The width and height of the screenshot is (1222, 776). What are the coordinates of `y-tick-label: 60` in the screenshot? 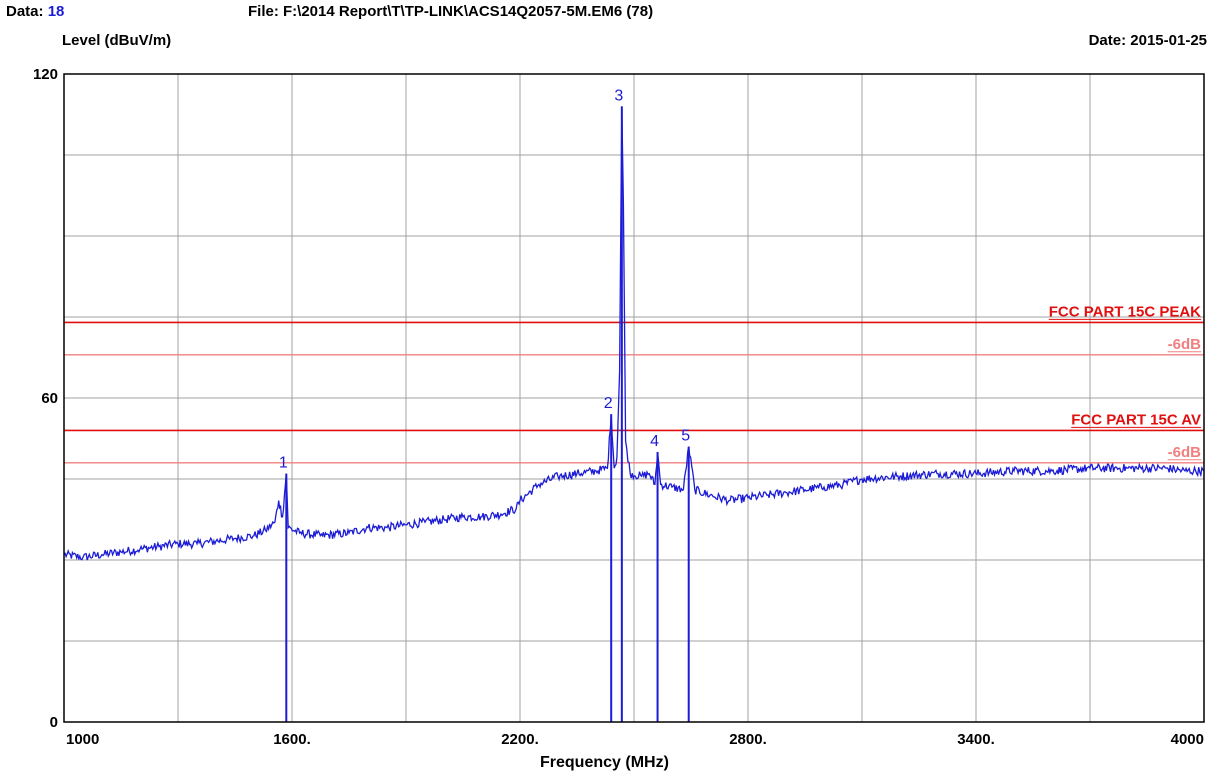 It's located at (49, 398).